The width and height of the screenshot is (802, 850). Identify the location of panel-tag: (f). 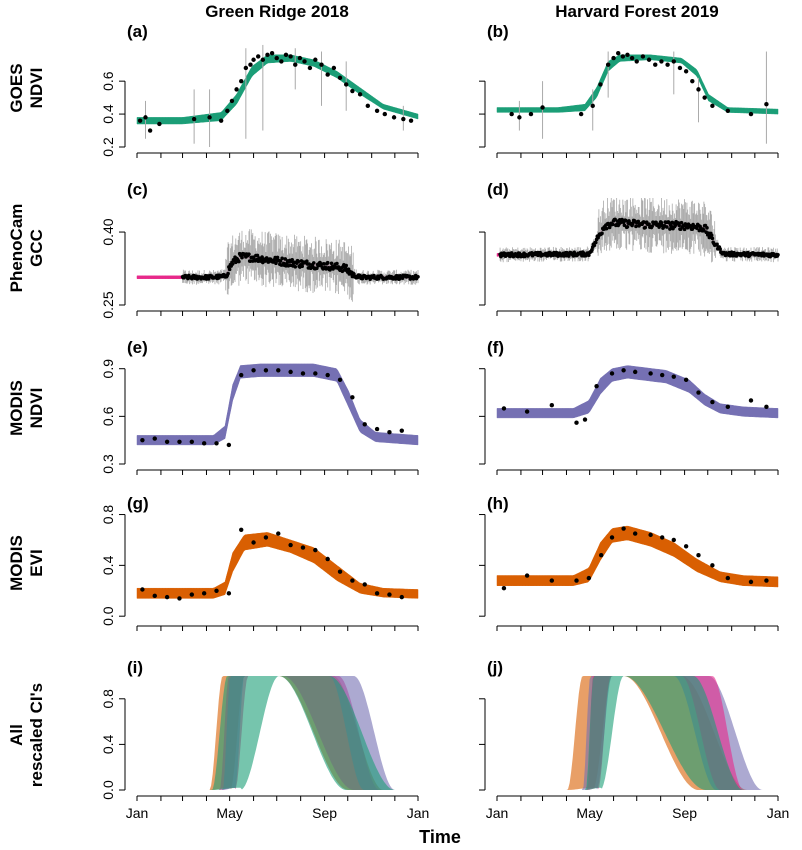
(495, 347).